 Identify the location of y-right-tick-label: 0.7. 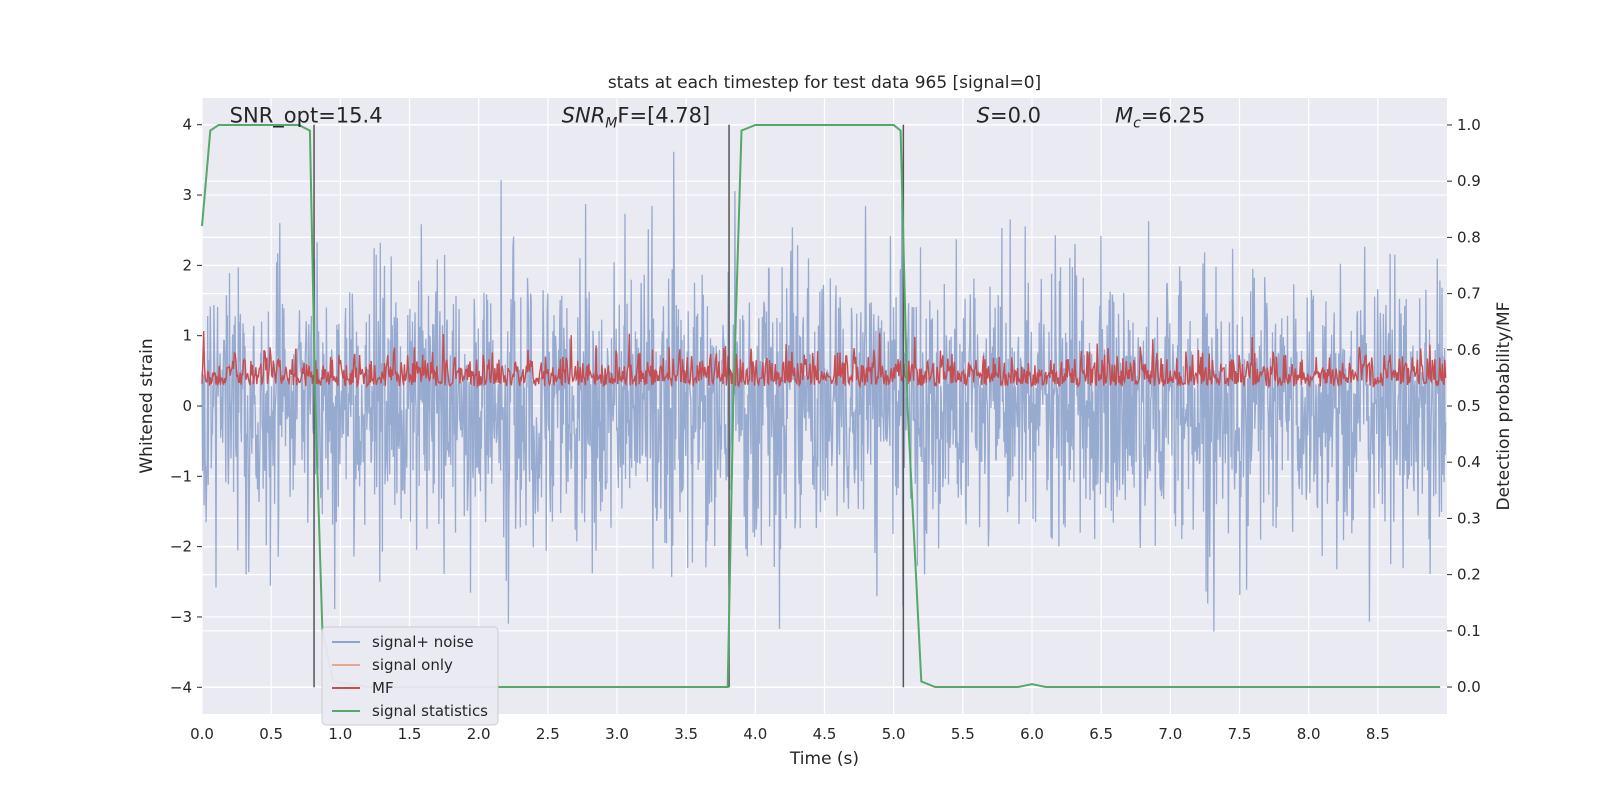
(1469, 294).